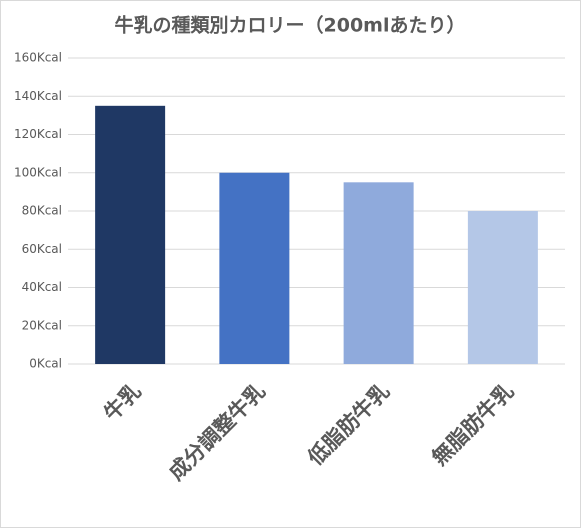 This screenshot has height=528, width=581. Describe the element at coordinates (42, 249) in the screenshot. I see `y-tick-label: 60Kcal` at that location.